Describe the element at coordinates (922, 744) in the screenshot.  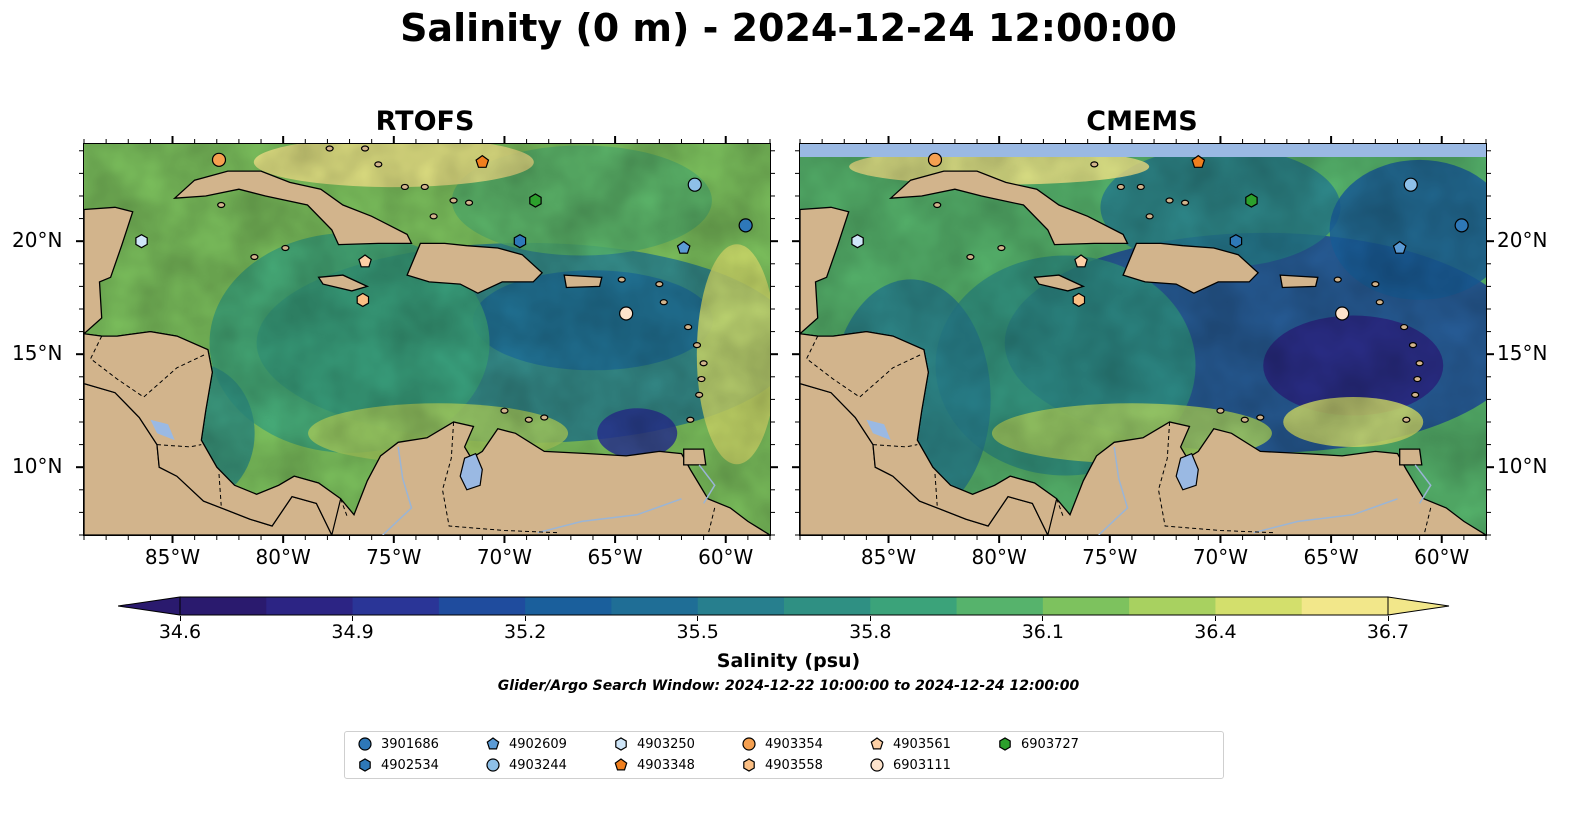
I see `legend-label: 4903561` at that location.